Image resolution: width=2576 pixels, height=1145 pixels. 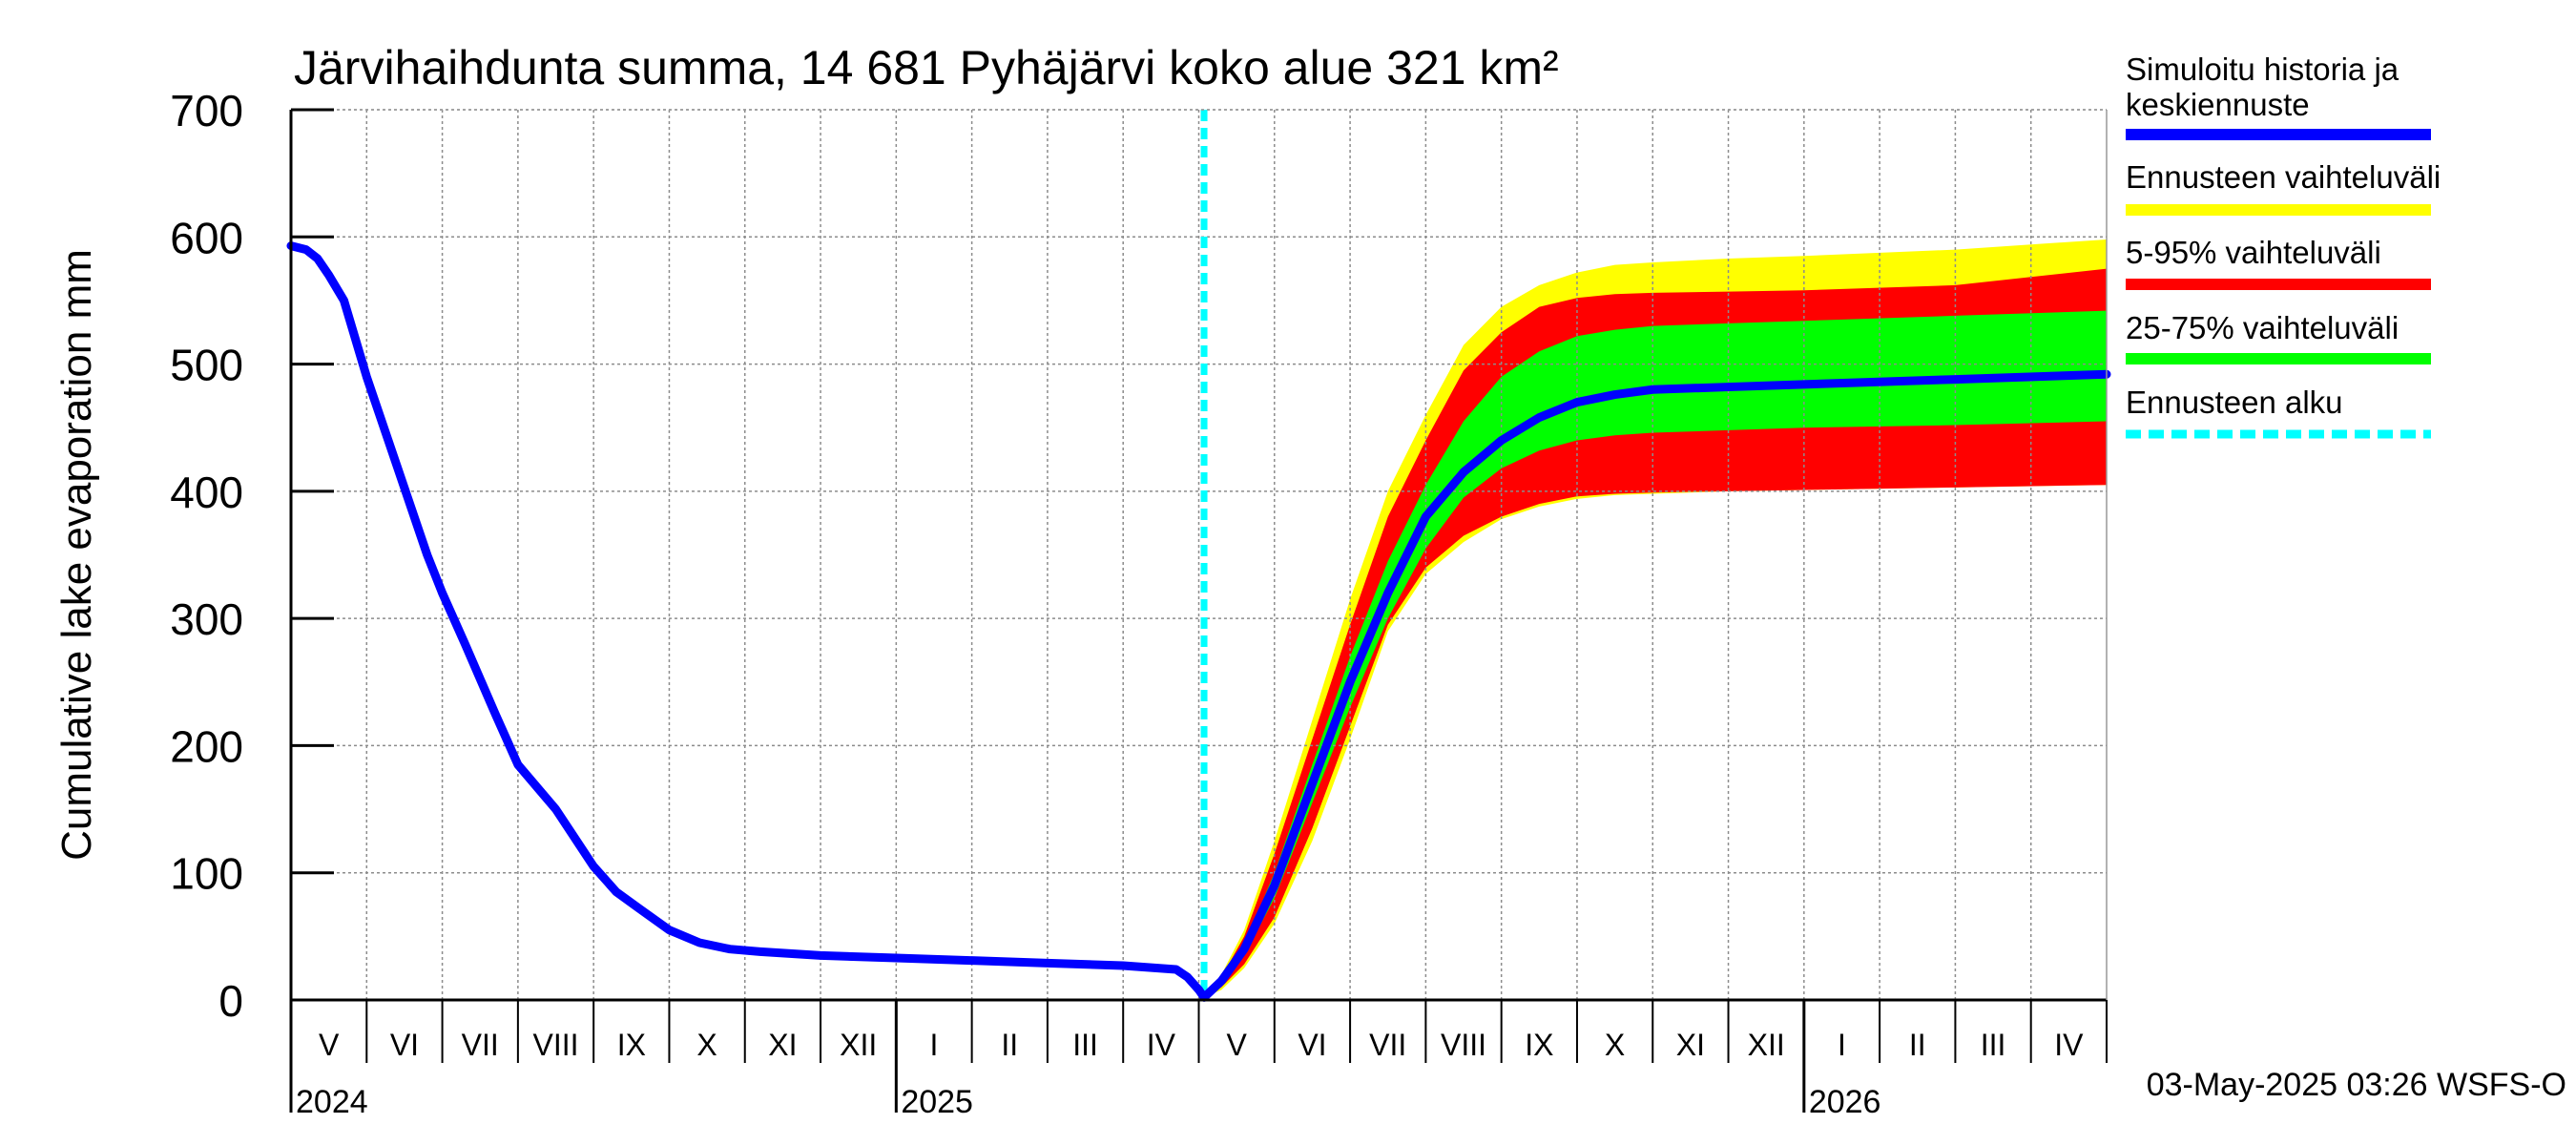 What do you see at coordinates (230, 1001) in the screenshot?
I see `y-tick-label: 0` at bounding box center [230, 1001].